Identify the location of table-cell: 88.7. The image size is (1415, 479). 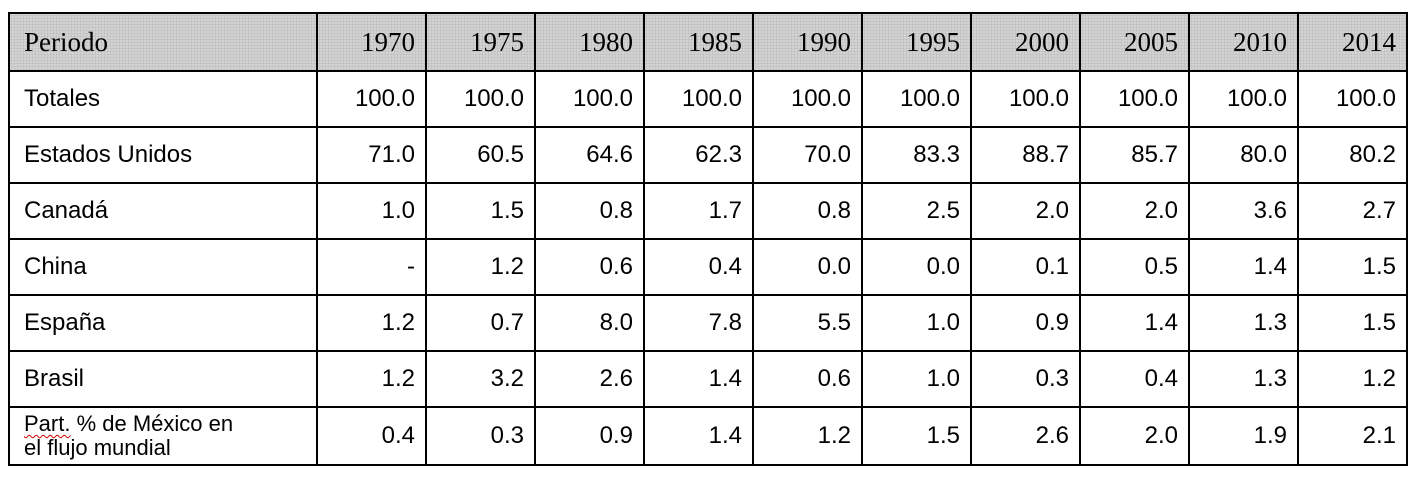
(1025, 155).